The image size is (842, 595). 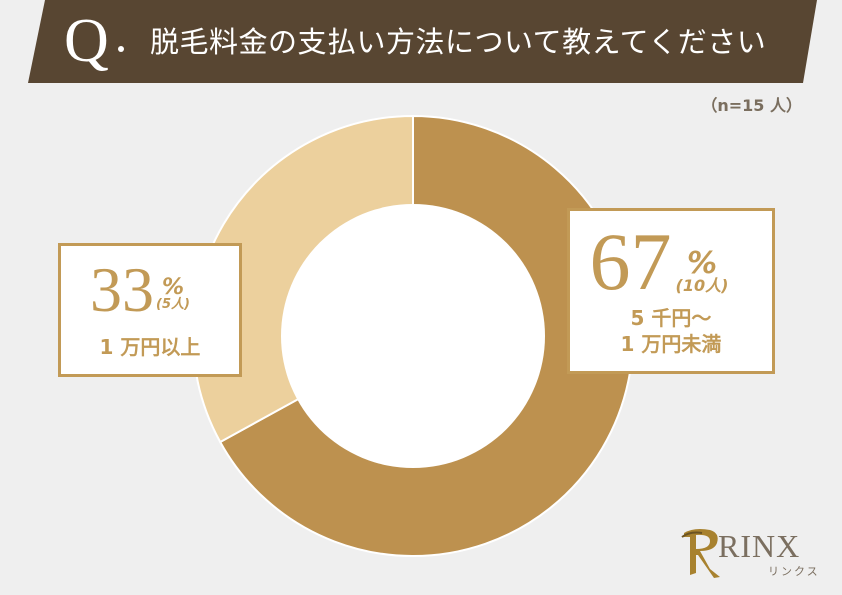 I want to click on question-banner: Q 脱毛料金の支払い方法について教えてください, so click(x=421, y=42).